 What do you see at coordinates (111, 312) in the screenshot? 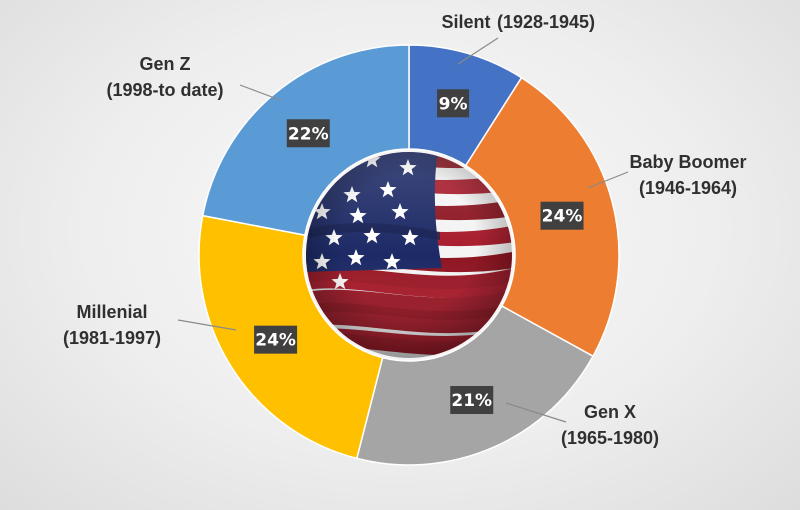
I see `category-label-millenial: Millenial` at bounding box center [111, 312].